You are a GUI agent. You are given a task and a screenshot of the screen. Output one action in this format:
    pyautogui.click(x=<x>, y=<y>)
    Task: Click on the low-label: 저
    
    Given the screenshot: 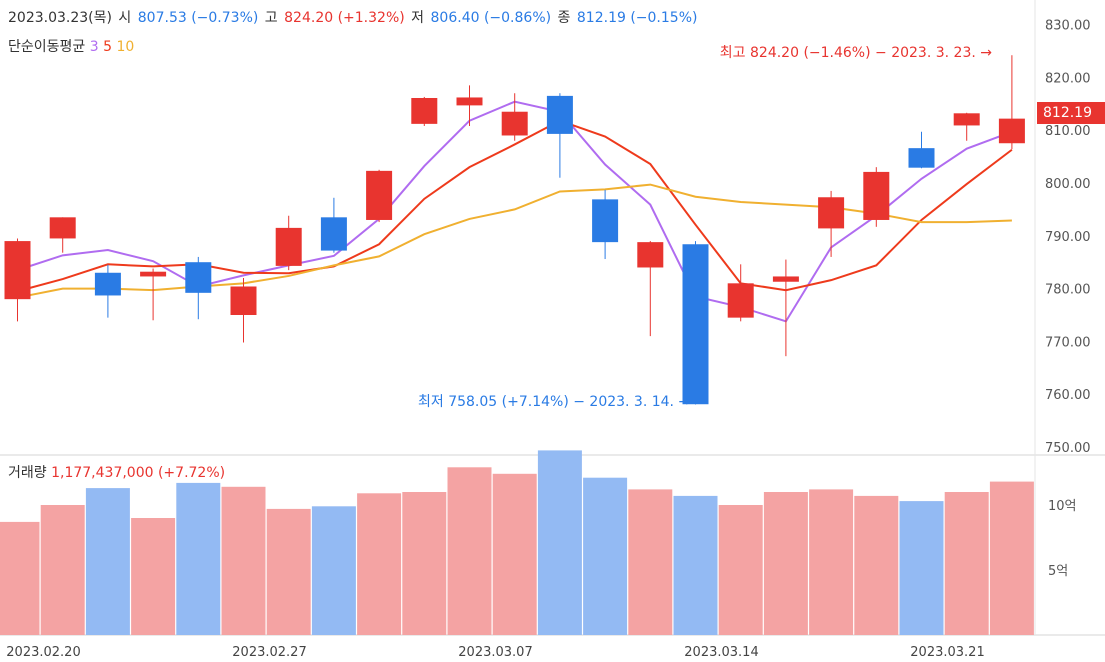 What is the action you would take?
    pyautogui.click(x=418, y=18)
    